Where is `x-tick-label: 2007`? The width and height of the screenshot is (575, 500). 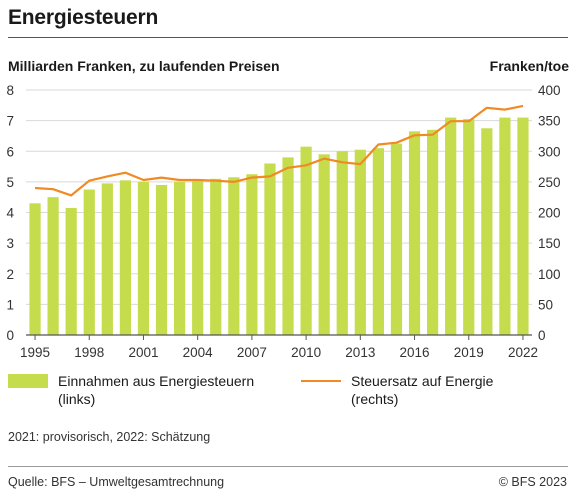
x-tick-label: 2007 is located at coordinates (252, 352).